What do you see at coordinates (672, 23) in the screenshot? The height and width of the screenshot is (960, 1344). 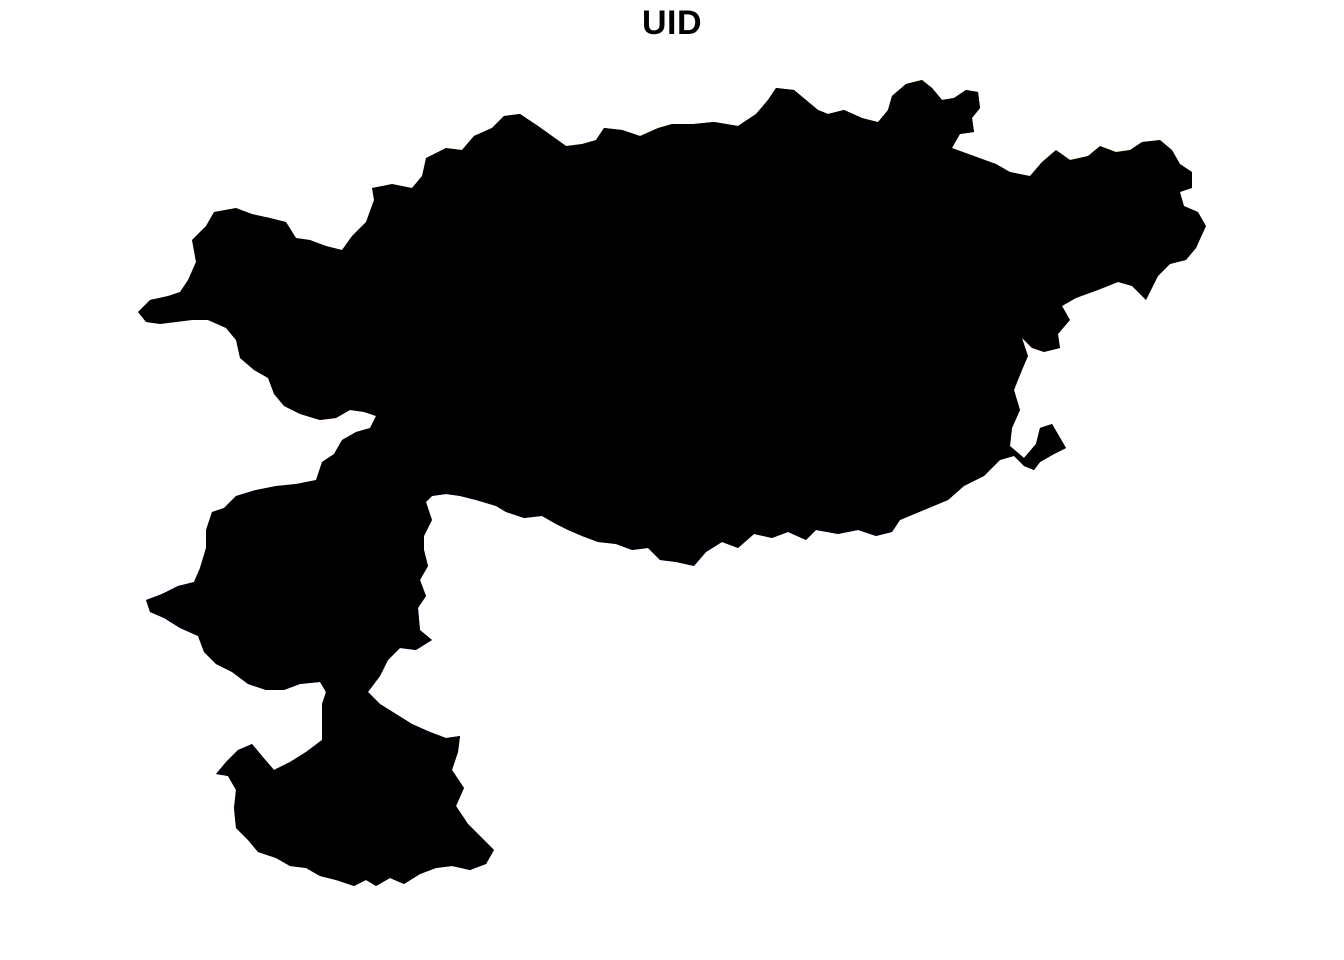 I see `map-title: UID` at bounding box center [672, 23].